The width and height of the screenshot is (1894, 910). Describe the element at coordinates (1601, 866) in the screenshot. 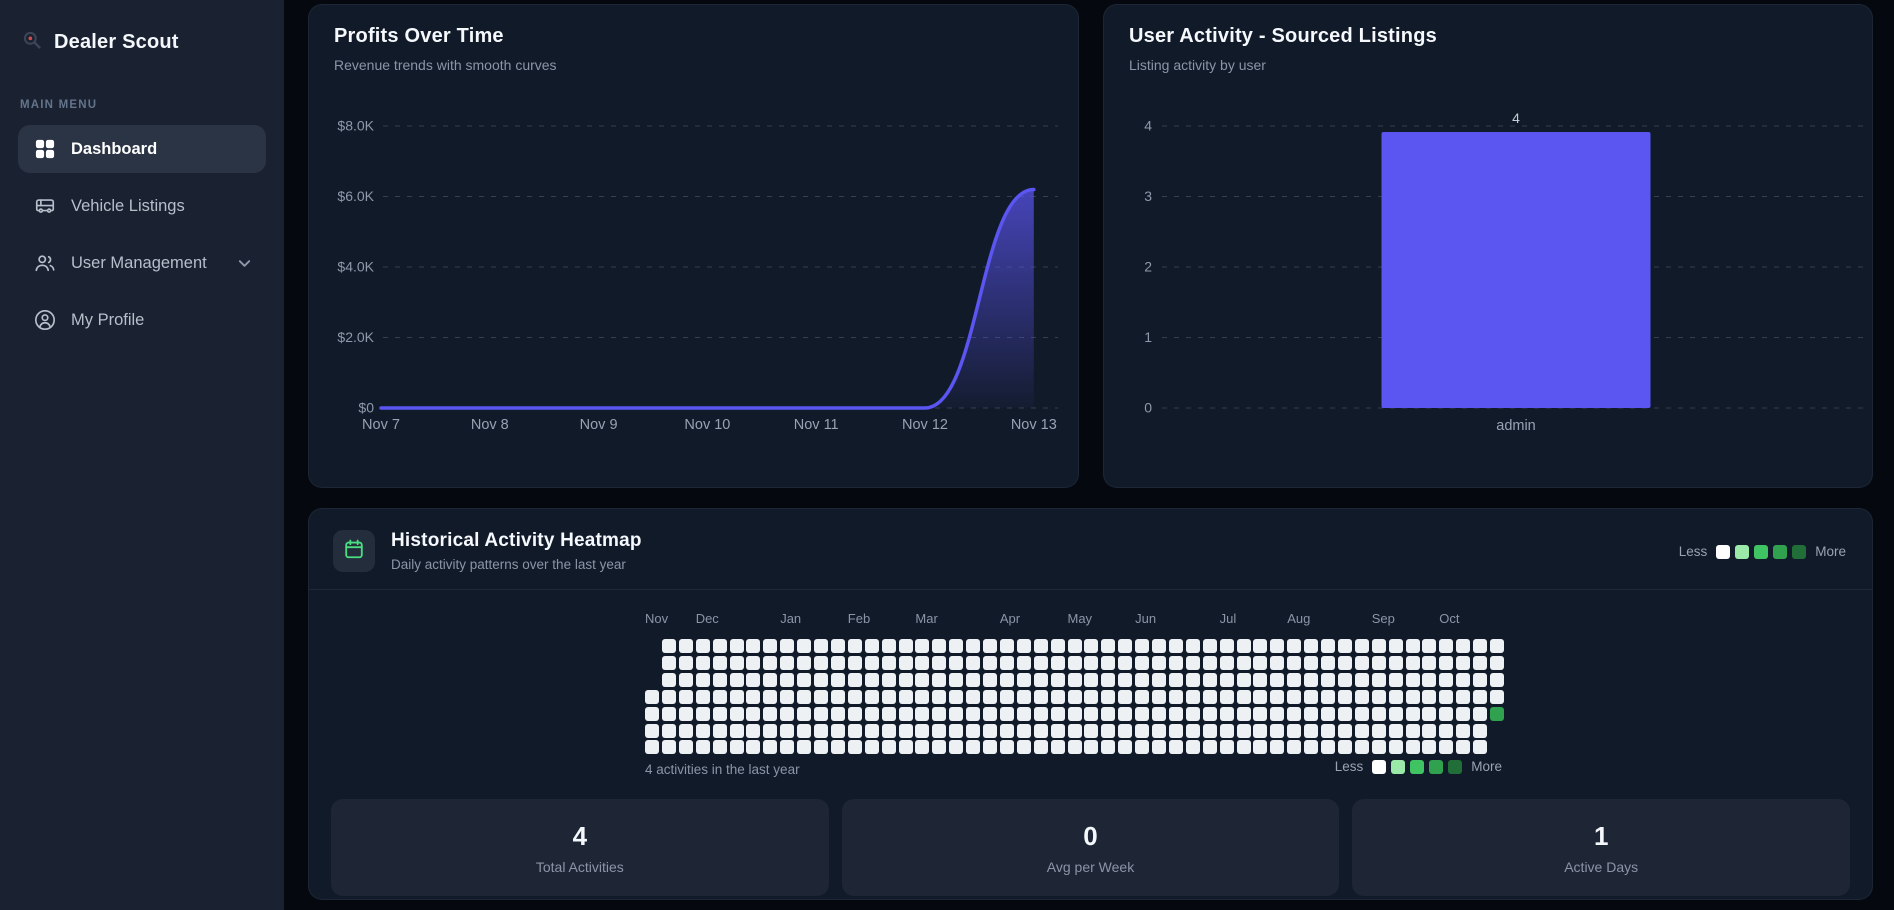

I see `stat-label: Active Days` at that location.